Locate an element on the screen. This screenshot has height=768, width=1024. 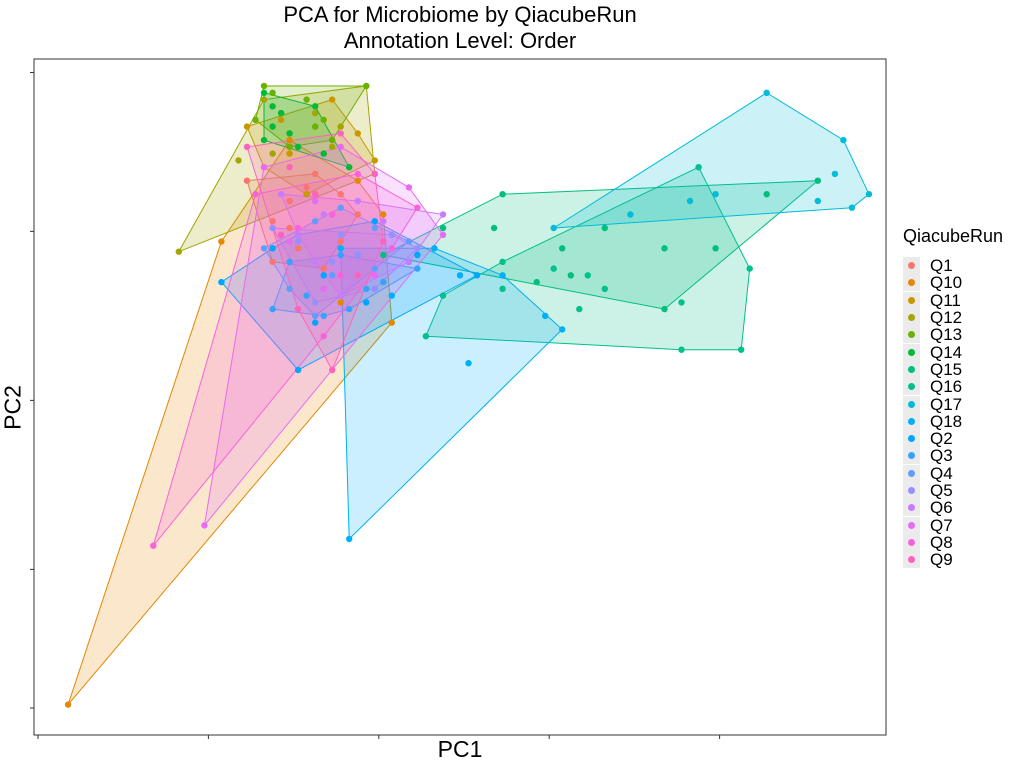
legend-label-q9: Q9 is located at coordinates (941, 560).